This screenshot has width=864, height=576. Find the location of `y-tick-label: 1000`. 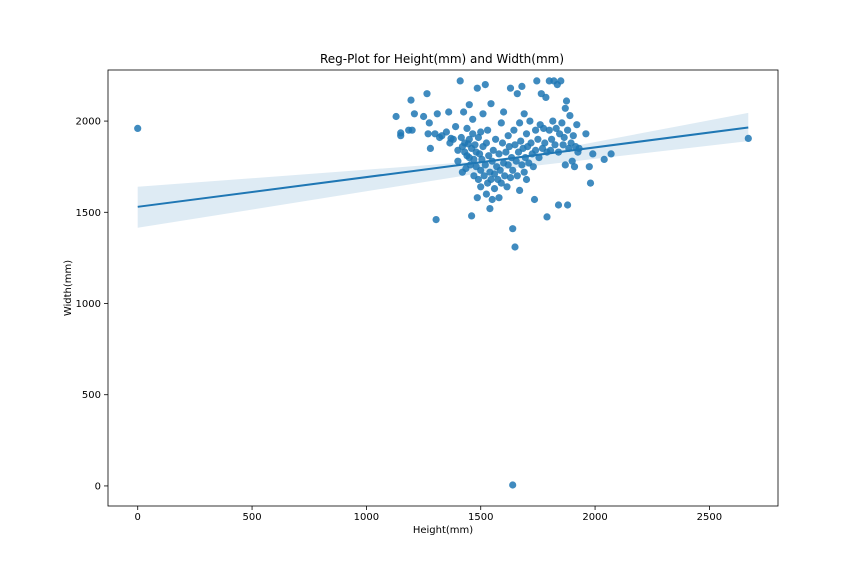

y-tick-label: 1000 is located at coordinates (88, 304).